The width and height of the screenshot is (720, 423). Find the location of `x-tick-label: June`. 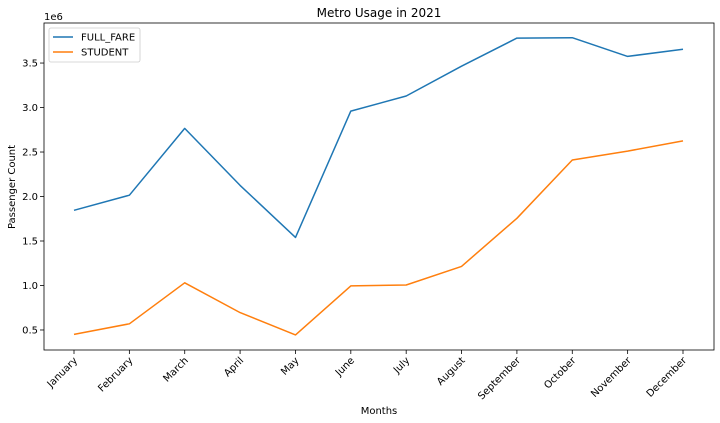

x-tick-label: June is located at coordinates (345, 367).